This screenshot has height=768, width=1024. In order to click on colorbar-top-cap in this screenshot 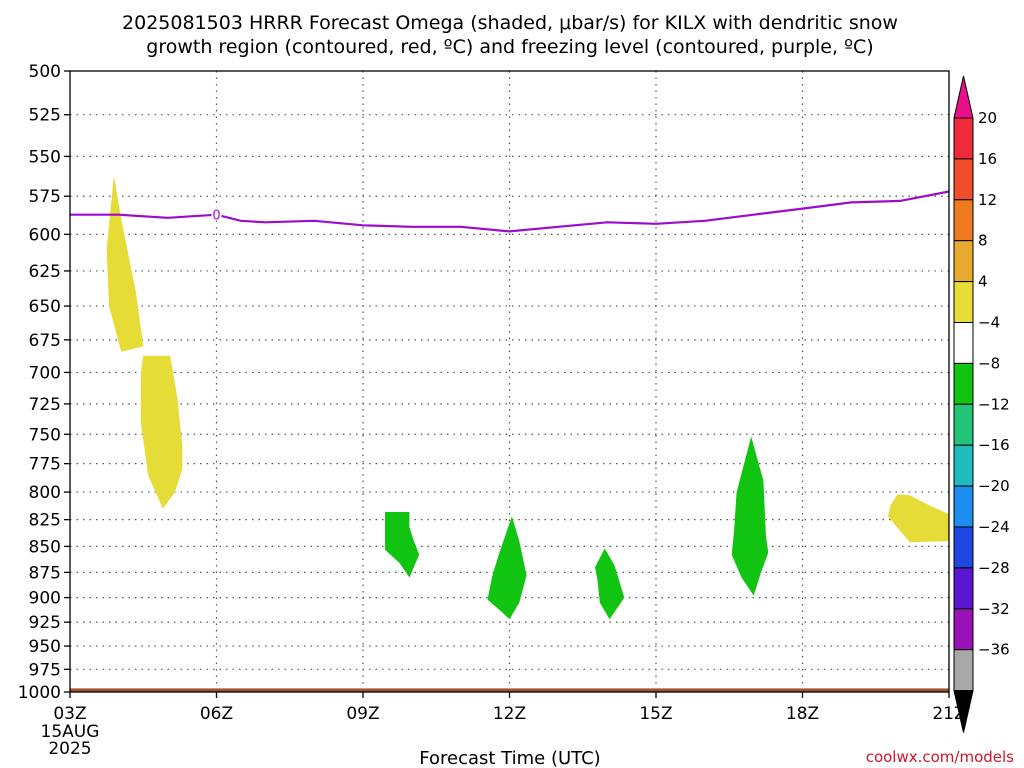, I will do `click(963, 97)`.